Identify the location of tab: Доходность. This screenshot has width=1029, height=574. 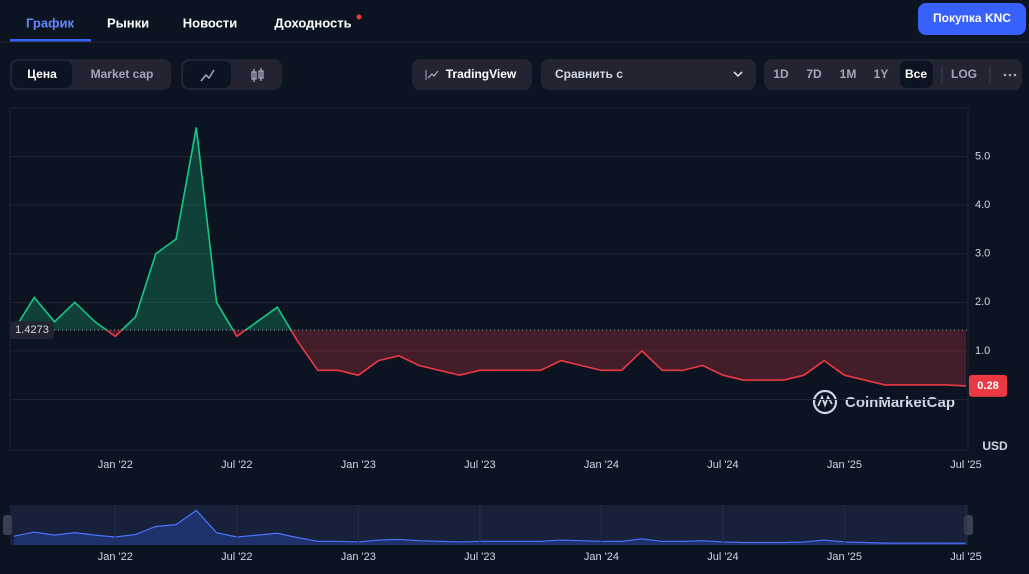
(312, 22).